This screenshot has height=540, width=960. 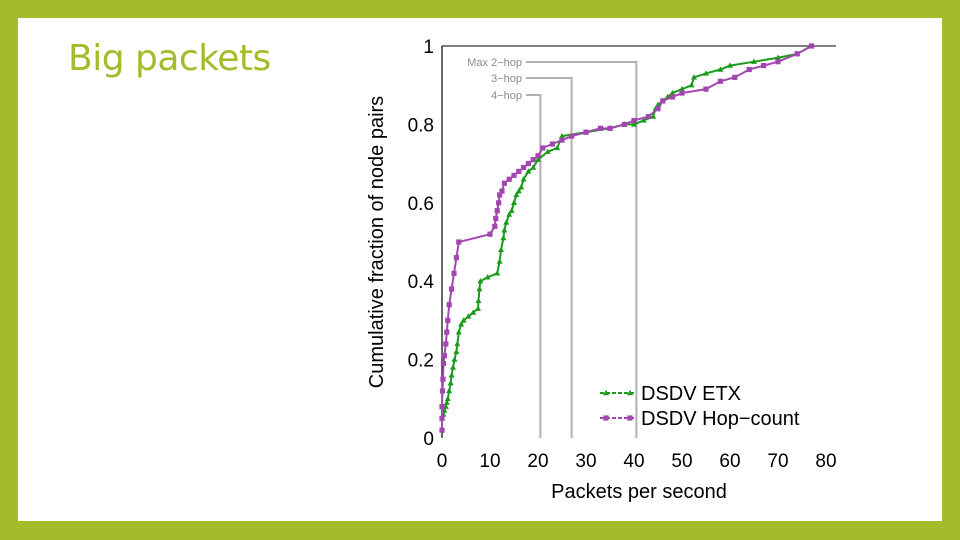 I want to click on x-tick-label: 50, so click(x=681, y=461).